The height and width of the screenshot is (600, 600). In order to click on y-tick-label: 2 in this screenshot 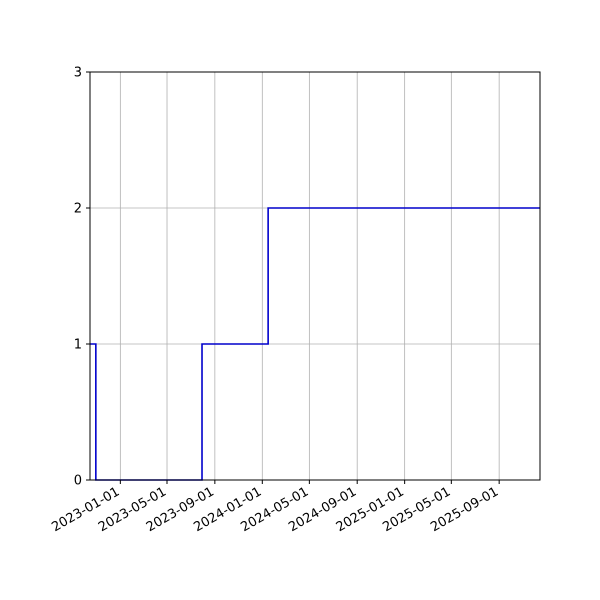, I will do `click(78, 209)`.